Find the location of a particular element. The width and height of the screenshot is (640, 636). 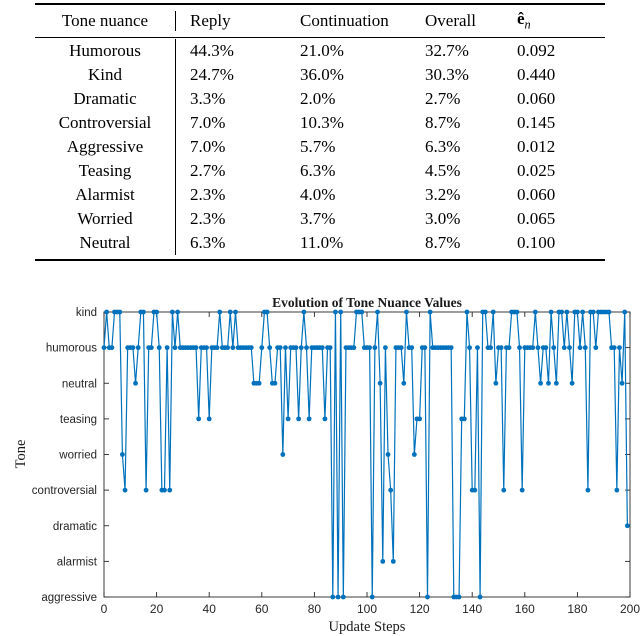

col-header-tone-nuance: Tone nuance is located at coordinates (105, 21).